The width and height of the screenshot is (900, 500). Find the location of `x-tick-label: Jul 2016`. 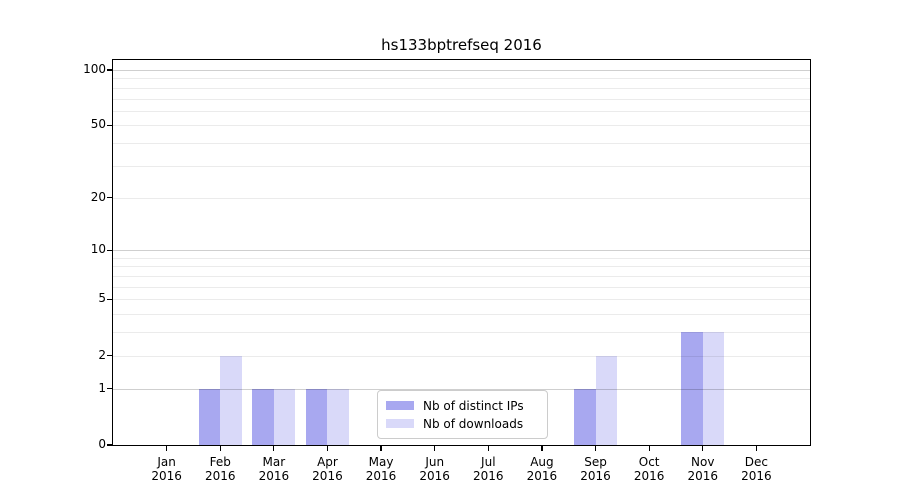

x-tick-label: Jul 2016 is located at coordinates (488, 469).